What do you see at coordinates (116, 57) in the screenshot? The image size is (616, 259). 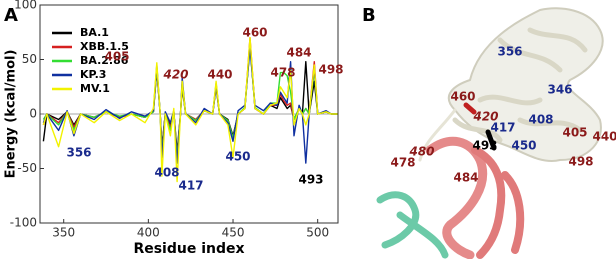 I see `residue-annotation: 405` at bounding box center [116, 57].